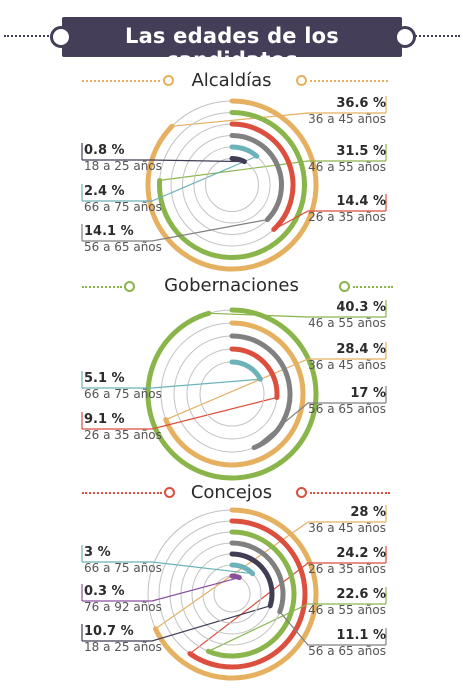 This screenshot has width=463, height=700. What do you see at coordinates (347, 209) in the screenshot?
I see `data-label: 14.4 % 26 a 35 años` at bounding box center [347, 209].